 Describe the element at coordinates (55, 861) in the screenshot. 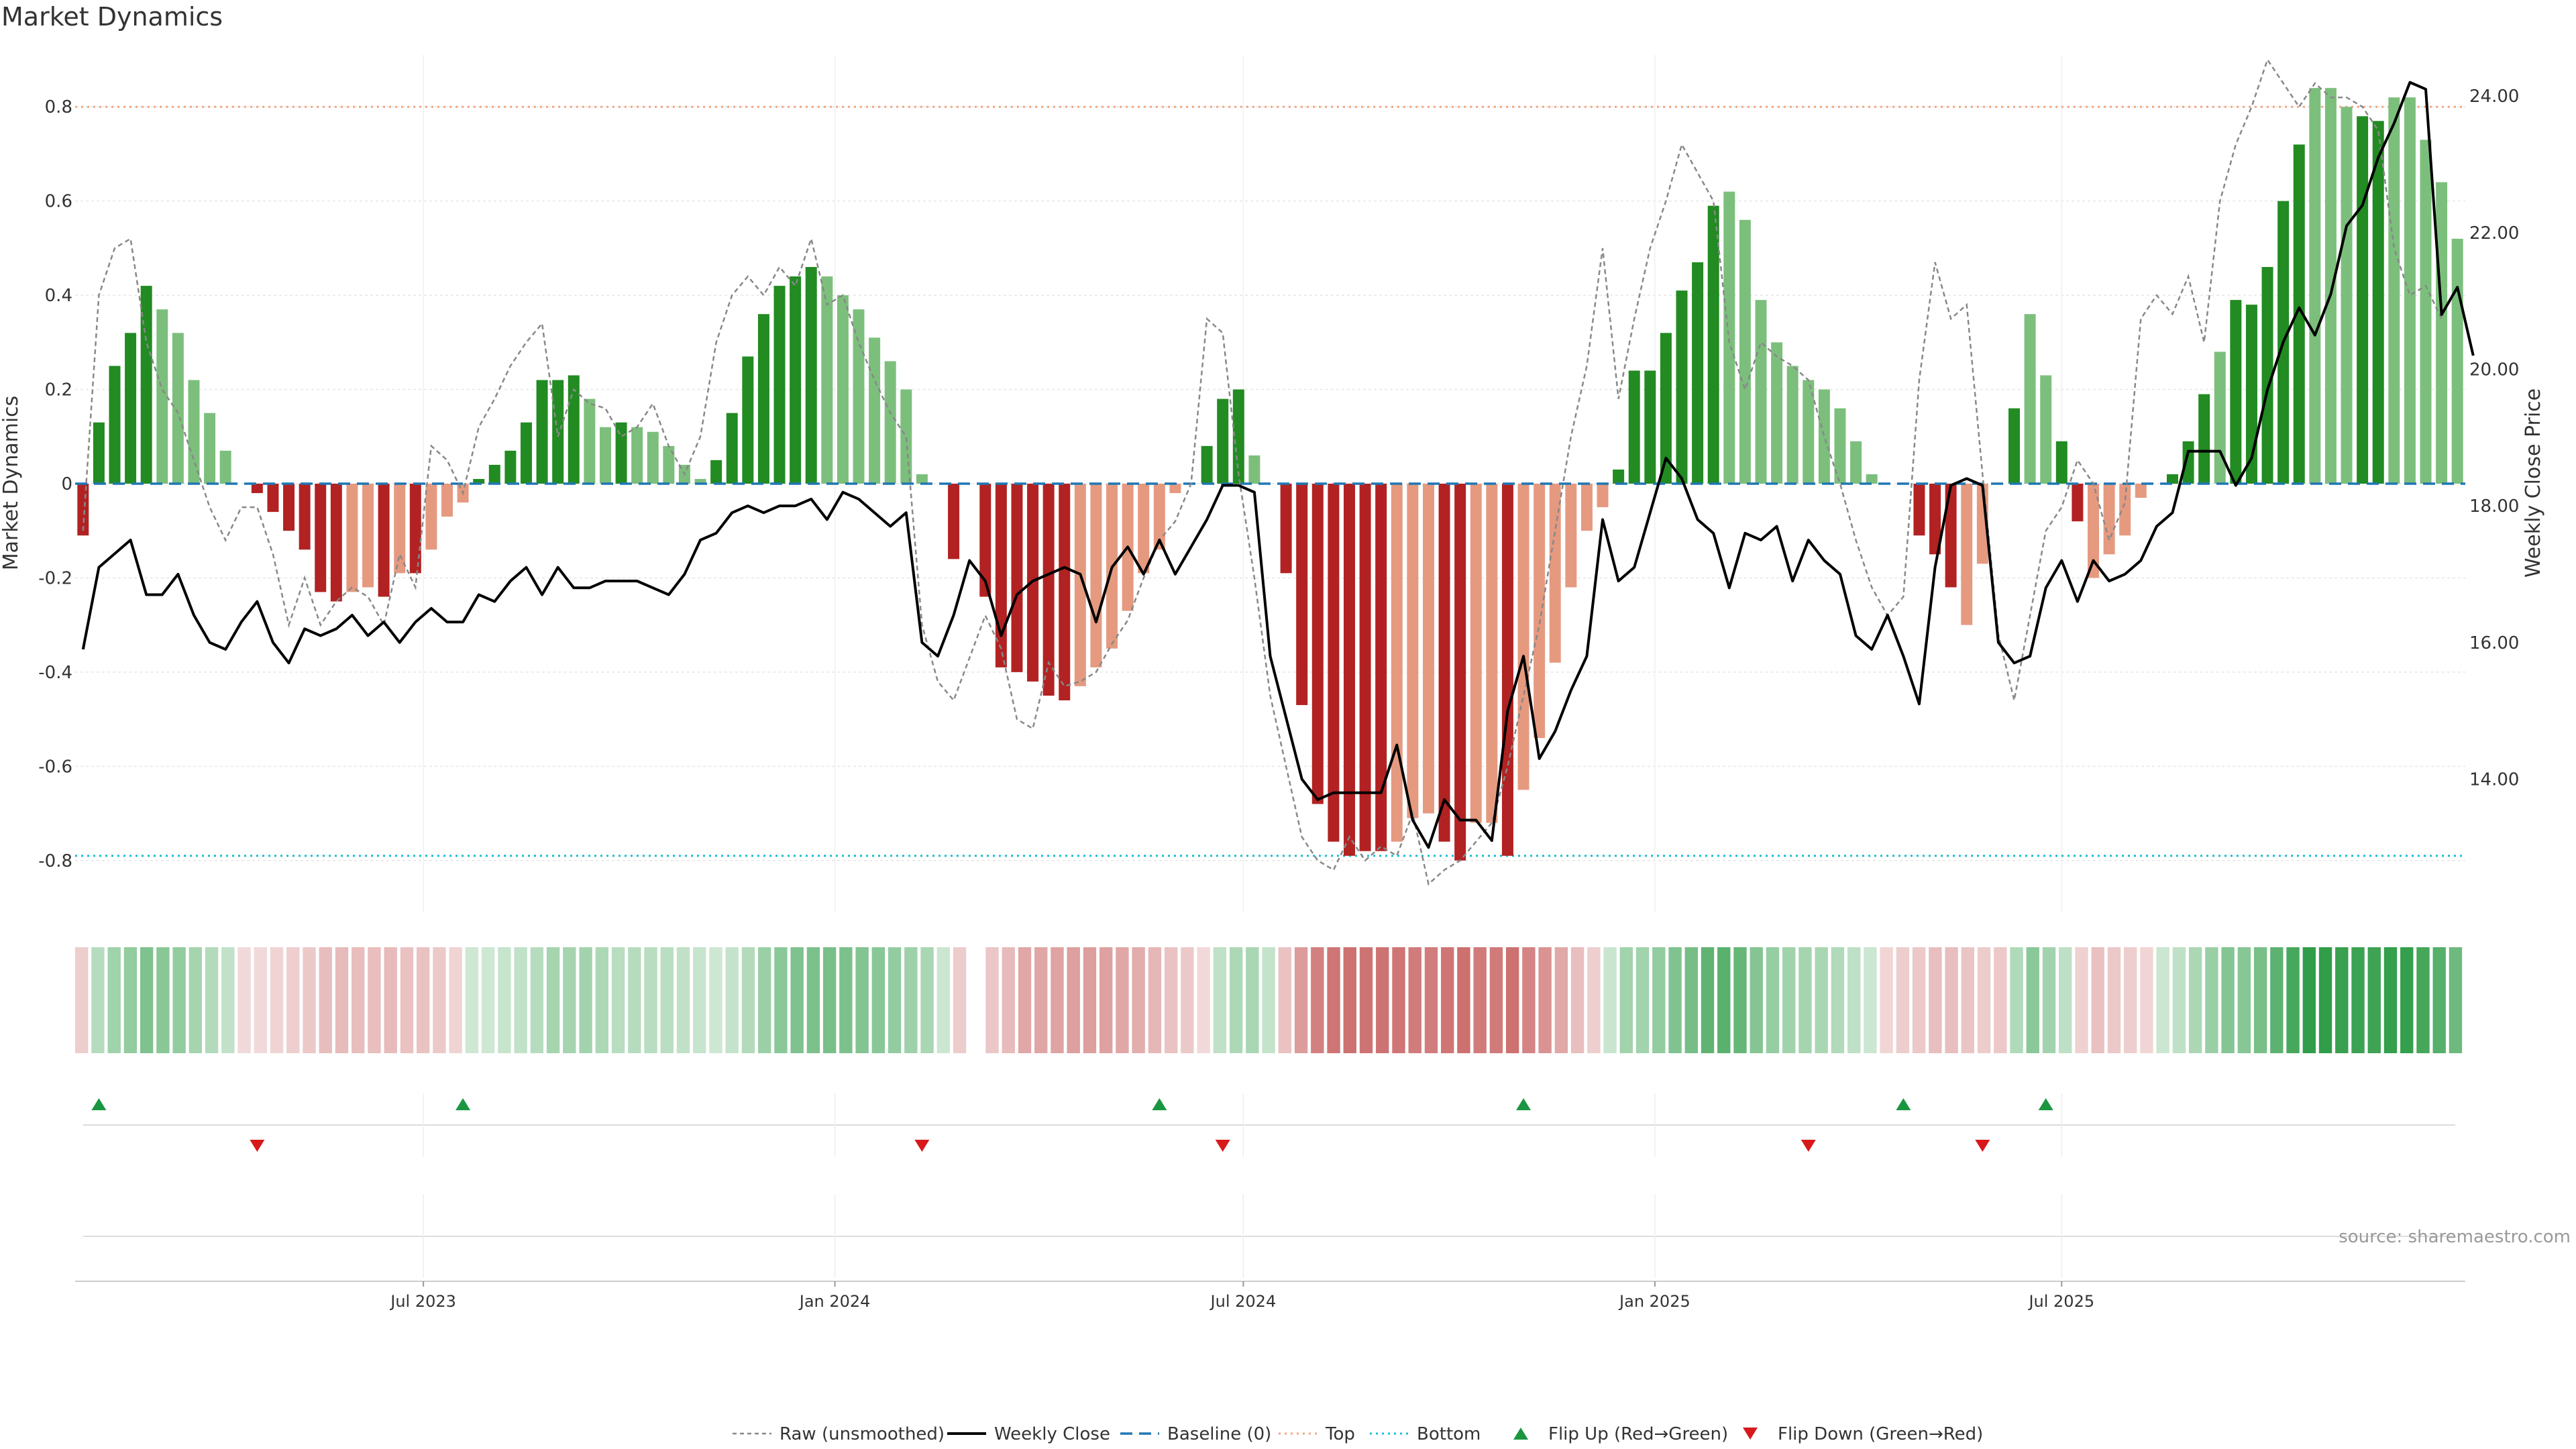

I see `y-tick-label: -0.8` at that location.